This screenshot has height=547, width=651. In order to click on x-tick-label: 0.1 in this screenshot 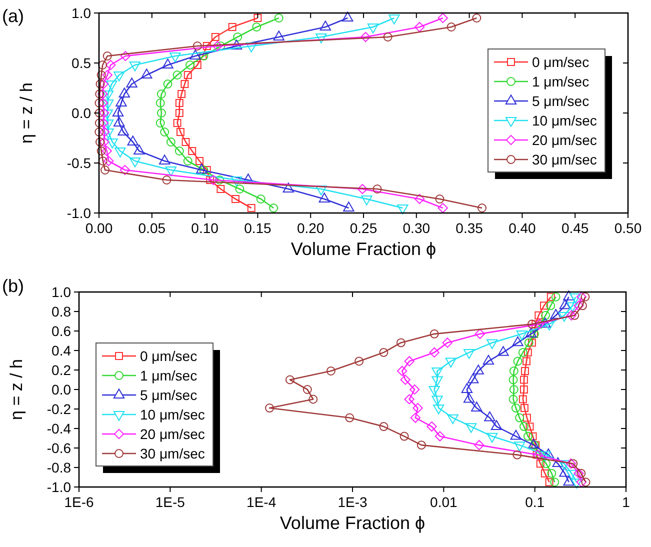, I will do `click(535, 502)`.